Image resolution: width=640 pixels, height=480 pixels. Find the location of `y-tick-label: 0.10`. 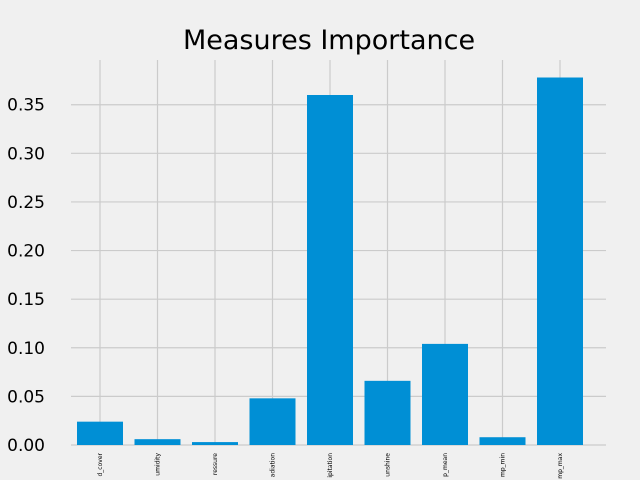

y-tick-label: 0.10 is located at coordinates (26, 349).